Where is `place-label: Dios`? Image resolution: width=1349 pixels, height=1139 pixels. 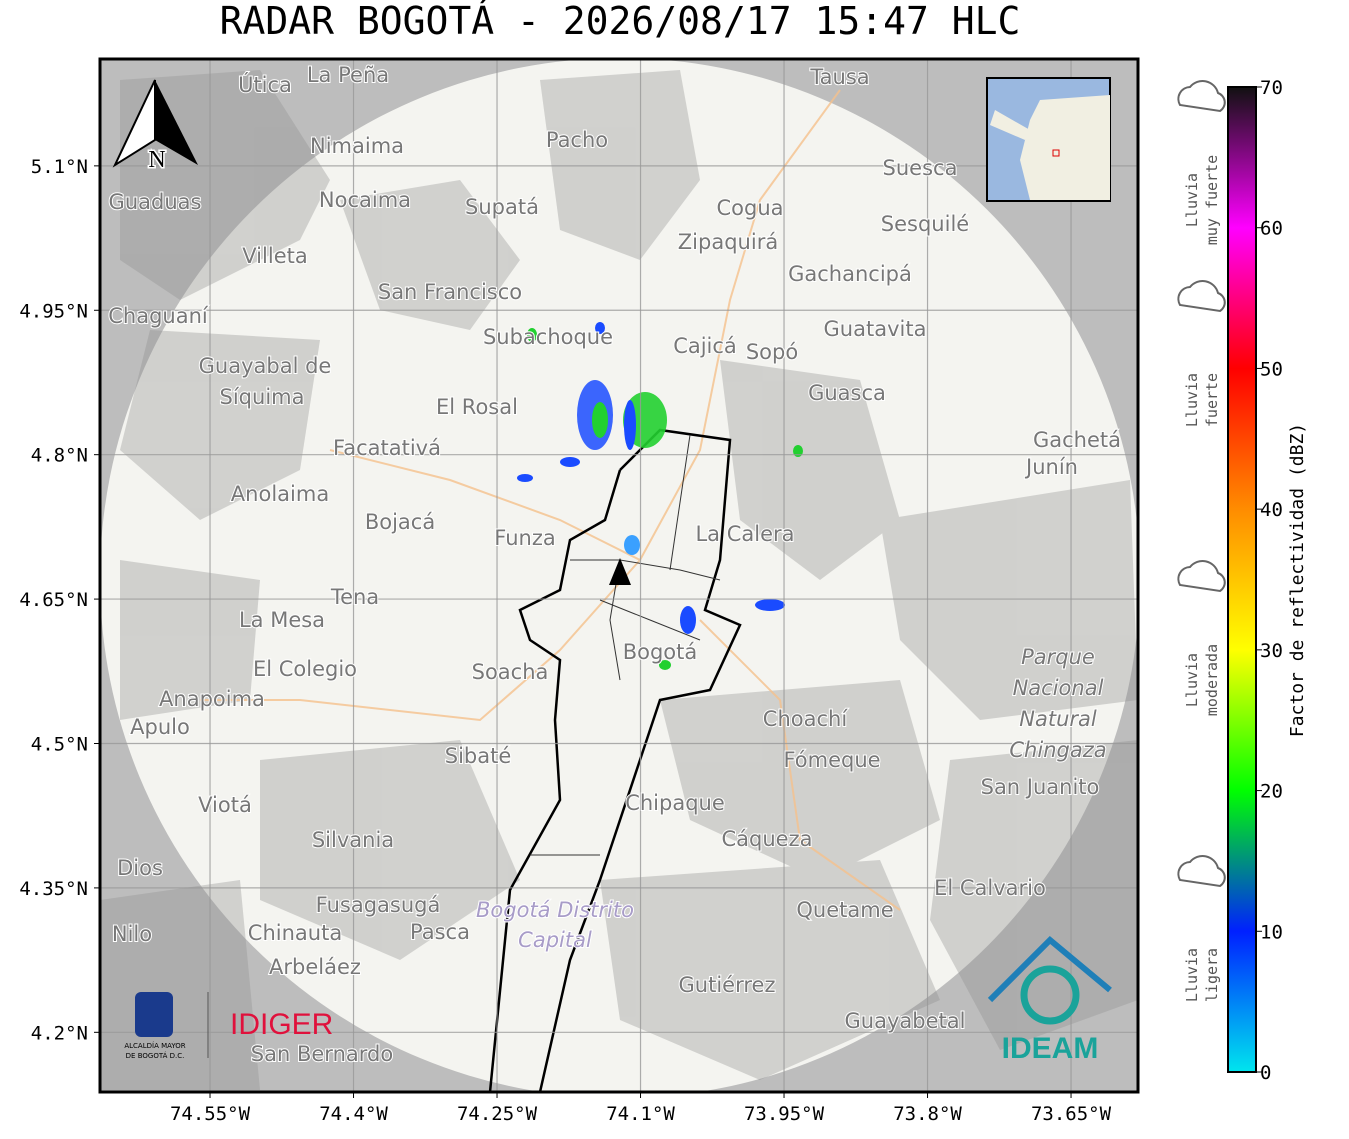
place-label: Dios is located at coordinates (140, 868).